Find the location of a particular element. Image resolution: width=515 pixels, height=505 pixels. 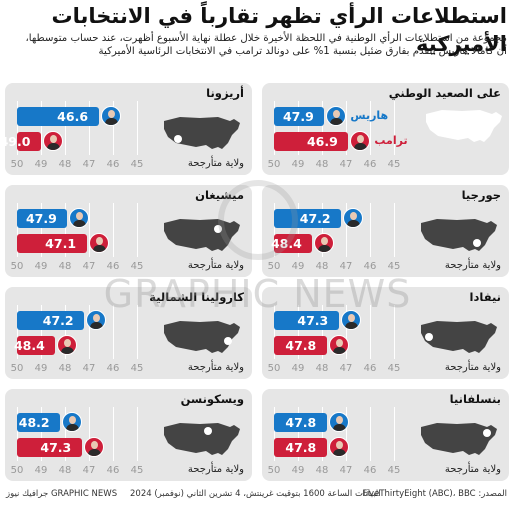

state-highlight is located at coordinates (178, 139).